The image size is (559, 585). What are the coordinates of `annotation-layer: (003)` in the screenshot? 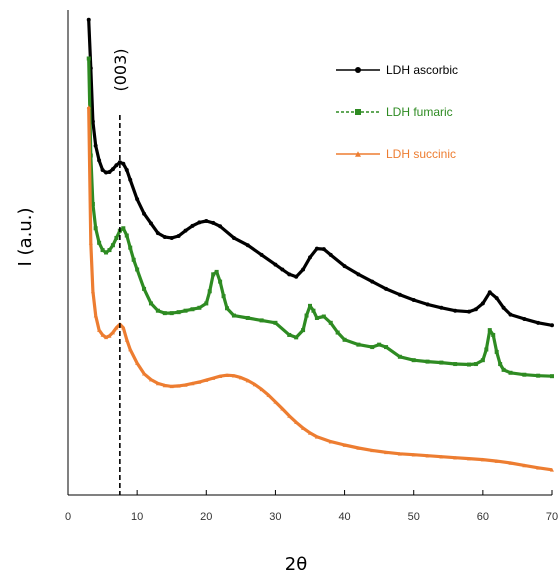 It's located at (120, 271).